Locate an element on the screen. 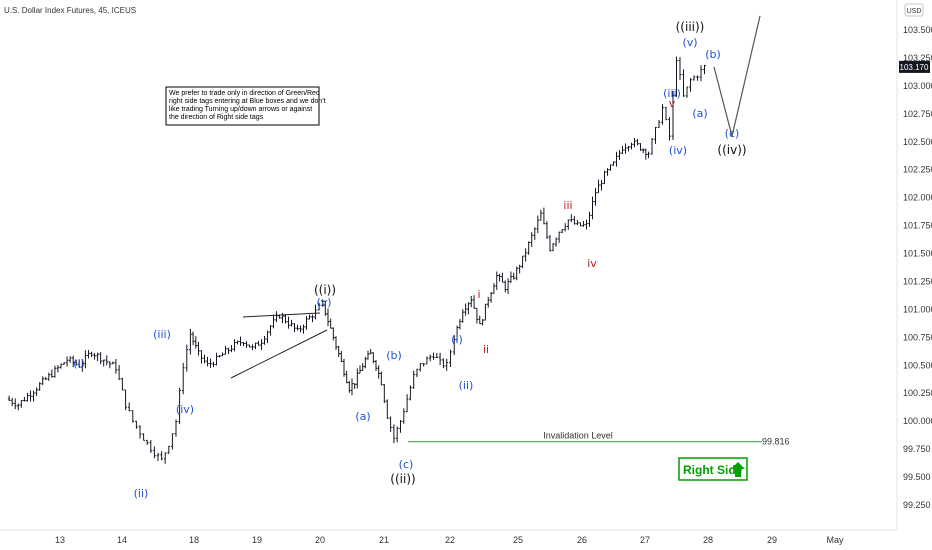 The height and width of the screenshot is (550, 932). time-tick-label: 26 is located at coordinates (582, 540).